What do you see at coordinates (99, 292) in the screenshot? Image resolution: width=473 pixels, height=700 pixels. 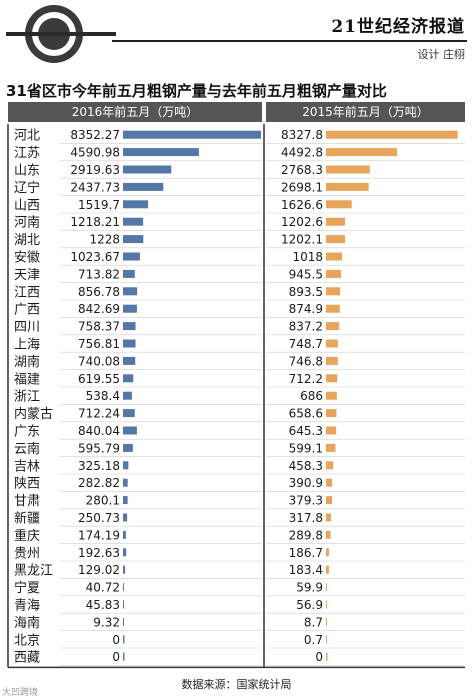 I see `value-label-2016: 856.78` at bounding box center [99, 292].